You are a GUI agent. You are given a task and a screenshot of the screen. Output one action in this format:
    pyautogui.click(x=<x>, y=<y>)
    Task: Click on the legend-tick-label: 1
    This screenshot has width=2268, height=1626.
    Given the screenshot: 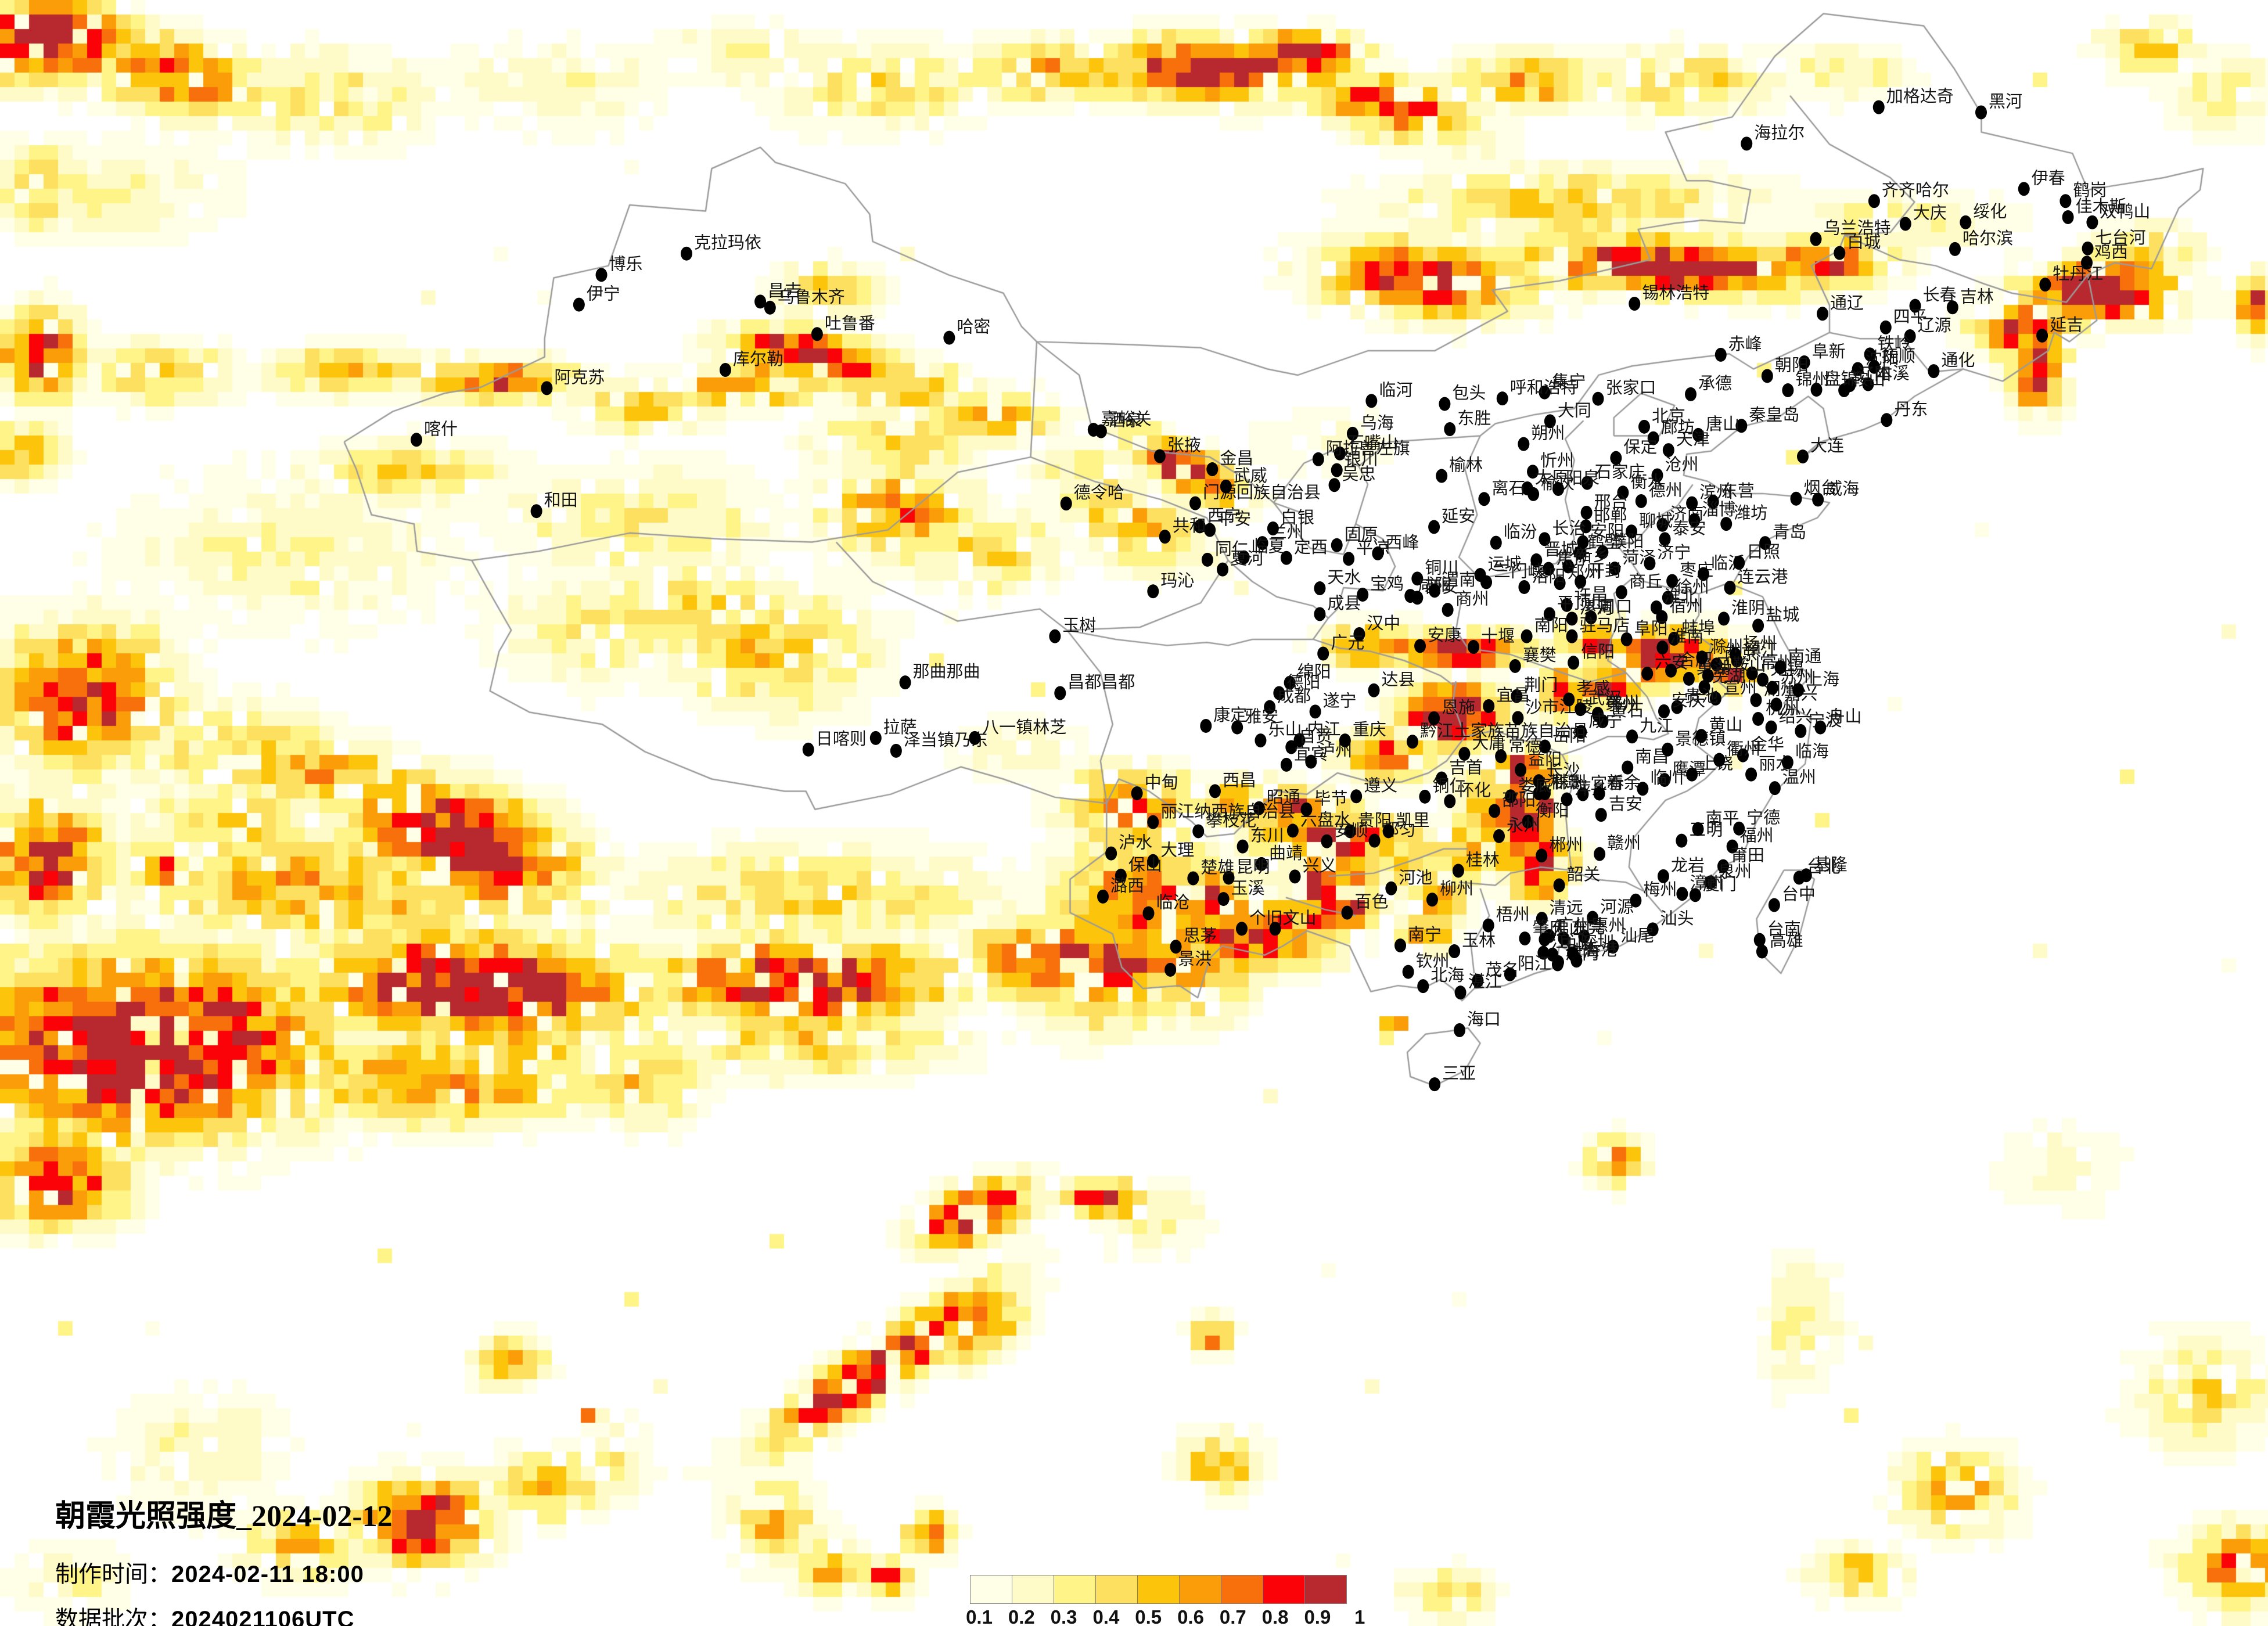 What is the action you would take?
    pyautogui.click(x=1359, y=1616)
    